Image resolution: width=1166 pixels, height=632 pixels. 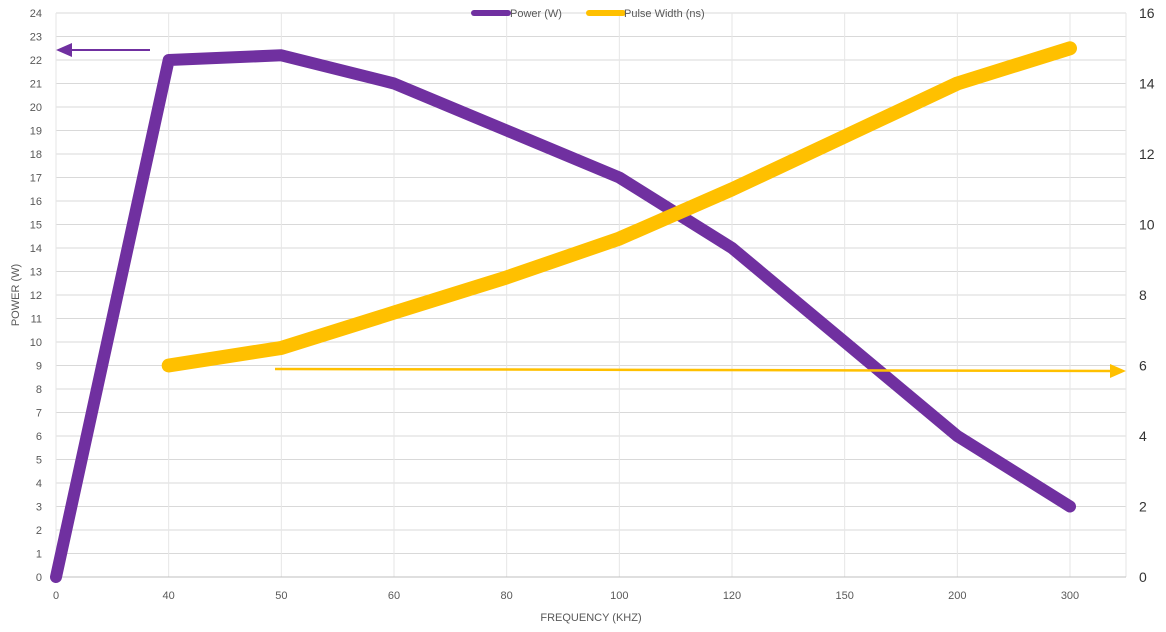 I want to click on left-tick-label: 15, so click(x=36, y=226).